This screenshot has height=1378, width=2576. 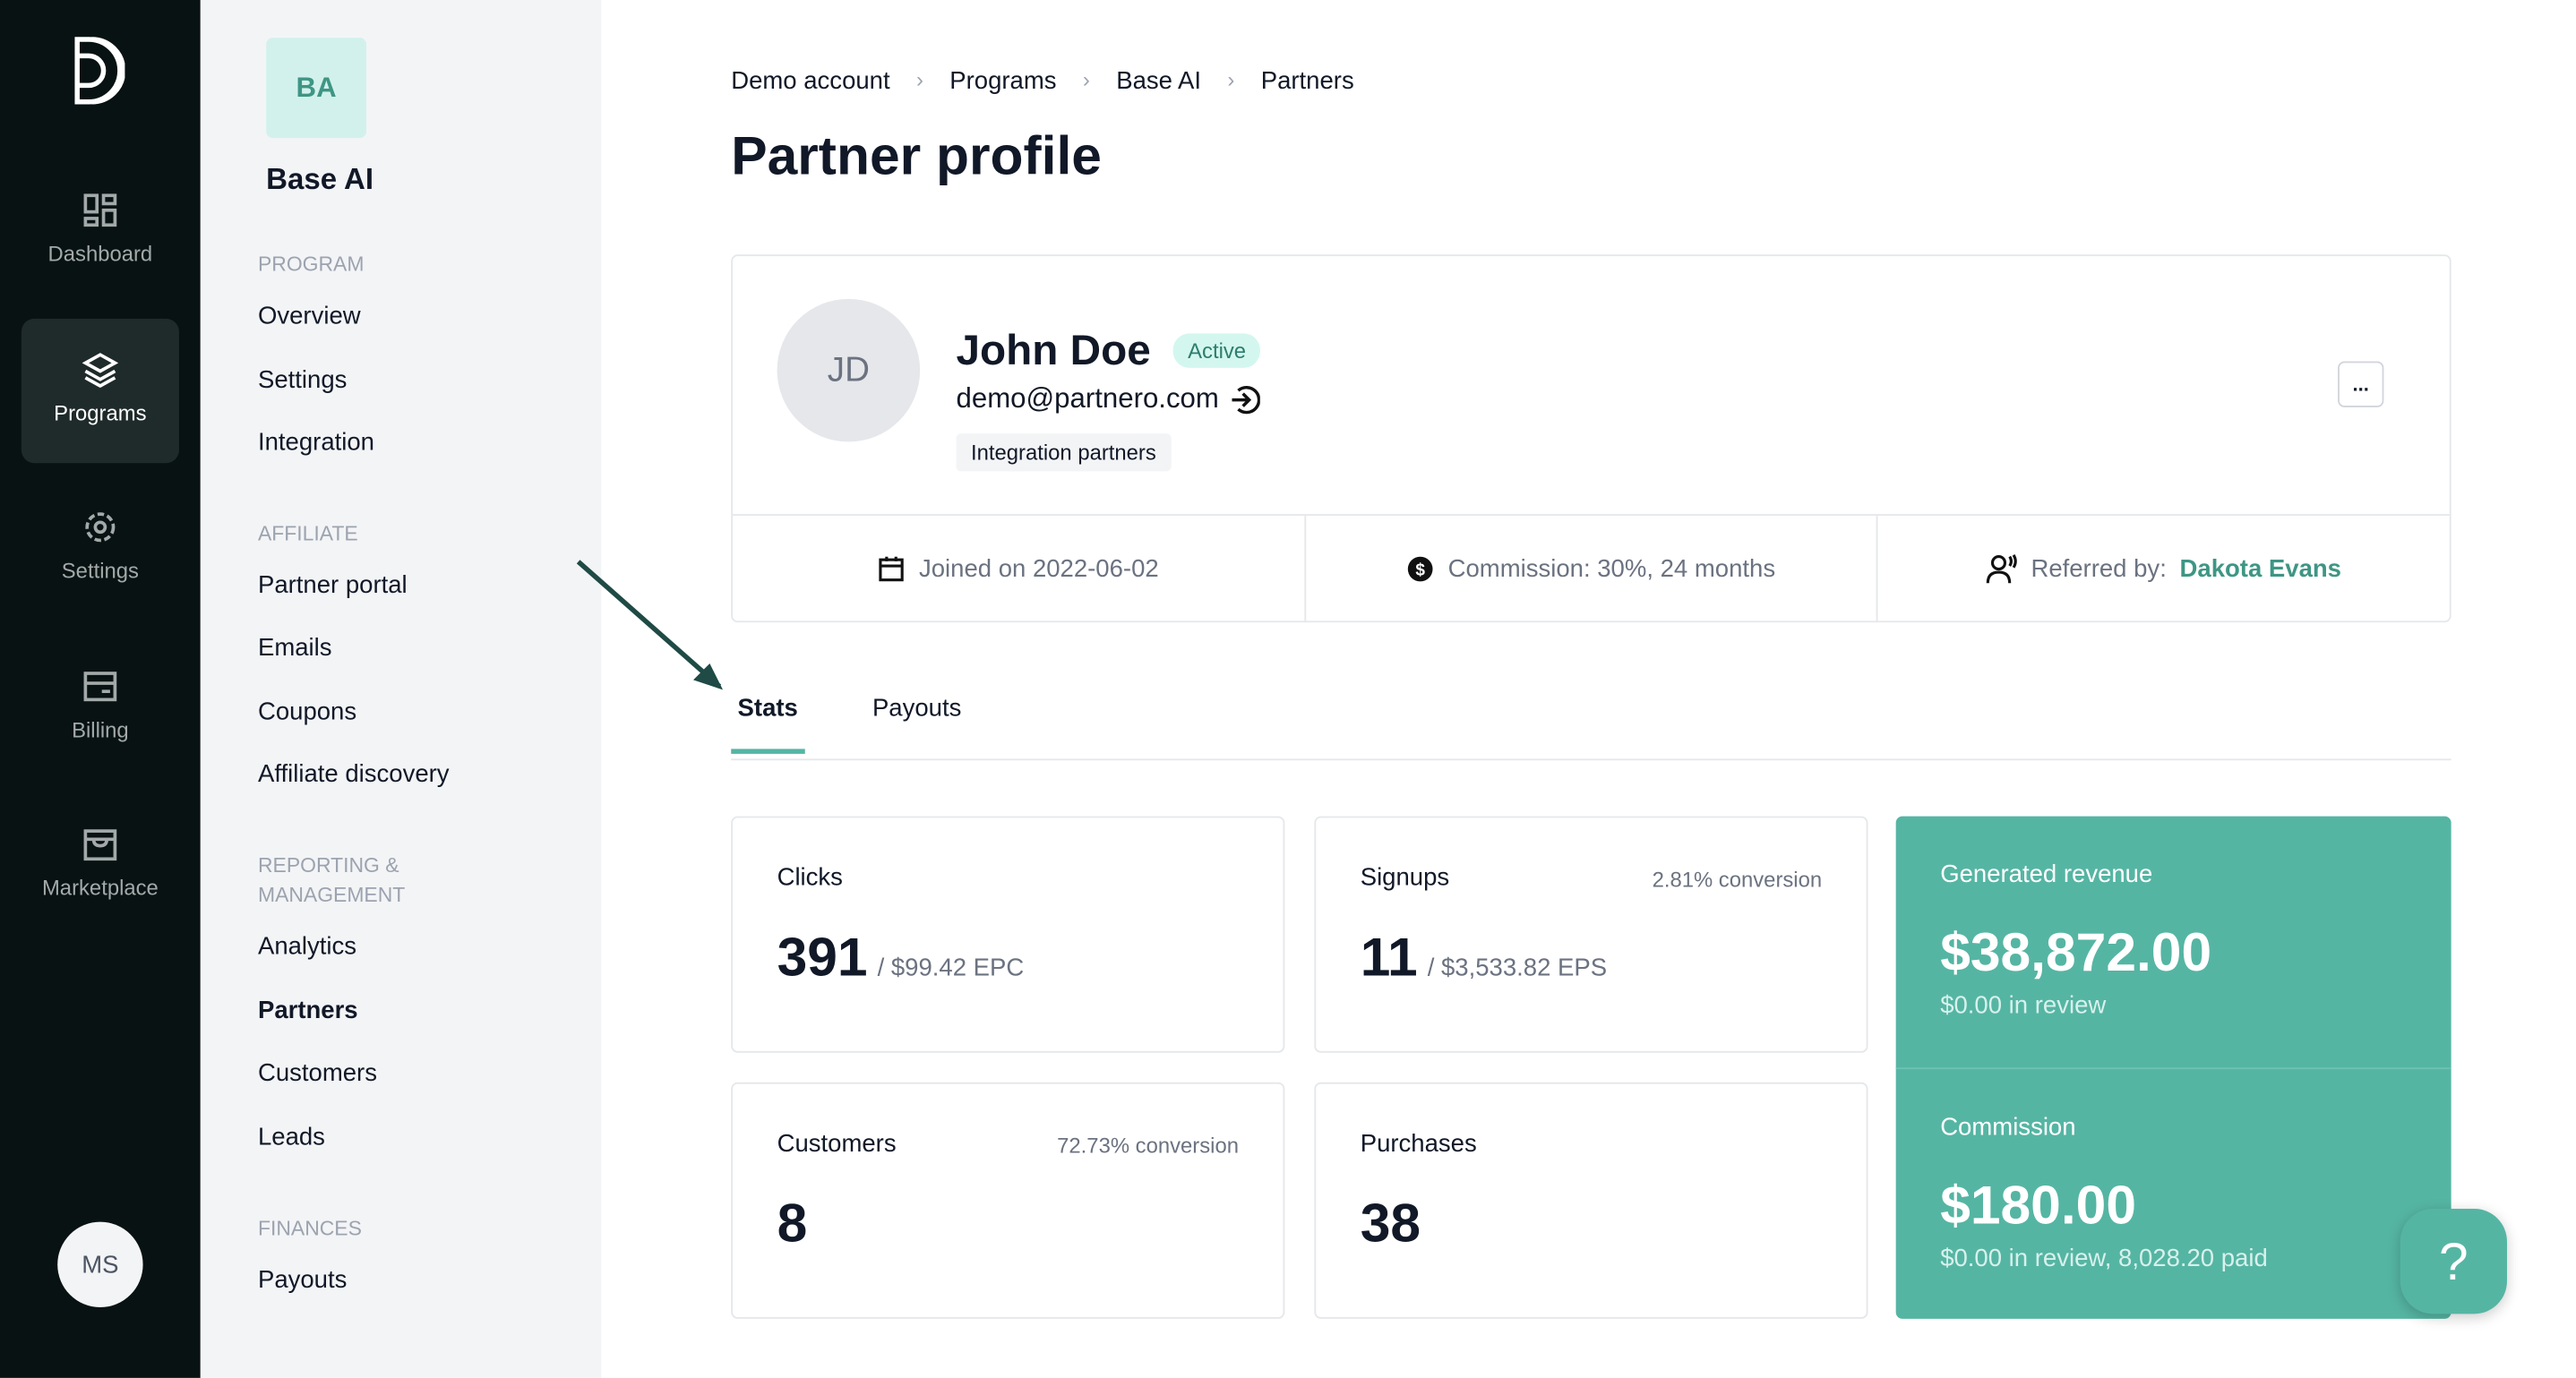 I want to click on profile-tabs: Stats Payouts, so click(x=1591, y=717).